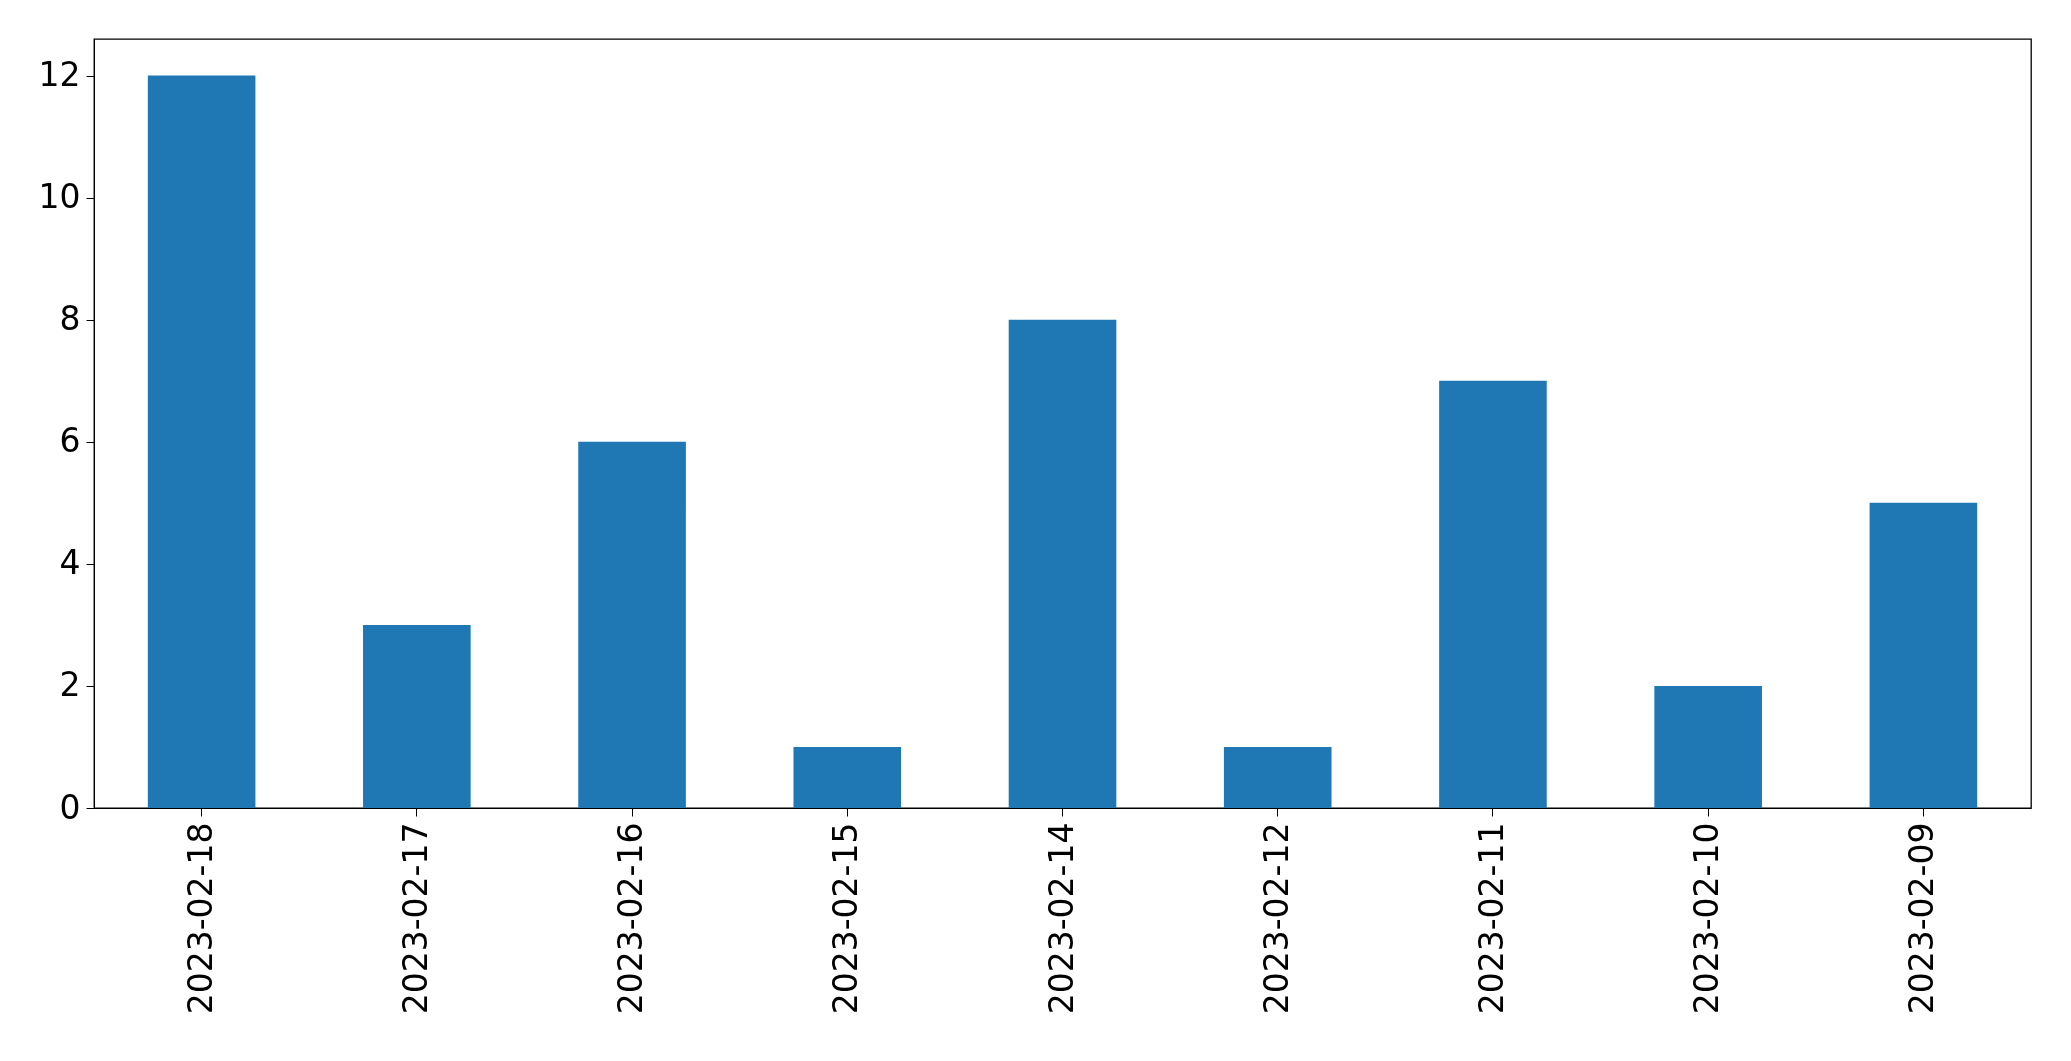 The height and width of the screenshot is (1061, 2071). I want to click on x-tick-label: 2023-02-15, so click(846, 918).